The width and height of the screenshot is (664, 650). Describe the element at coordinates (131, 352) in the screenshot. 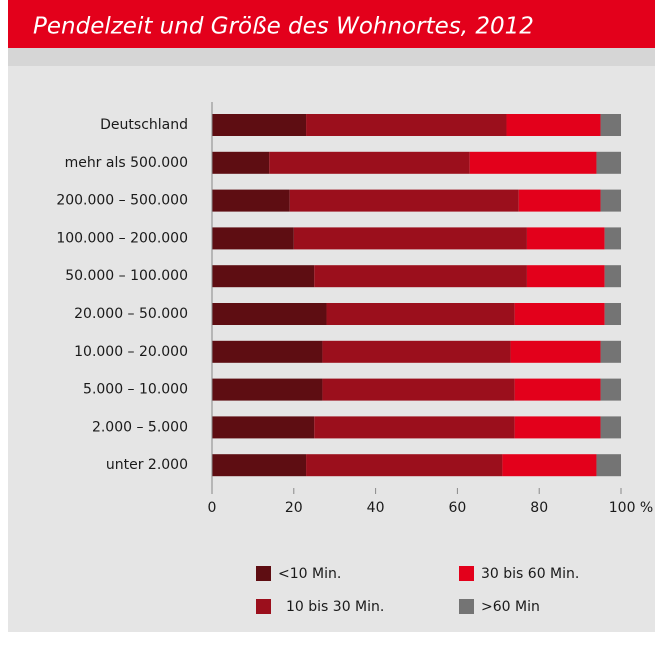

I see `y-tick-label: 10.000 – 20.000` at that location.